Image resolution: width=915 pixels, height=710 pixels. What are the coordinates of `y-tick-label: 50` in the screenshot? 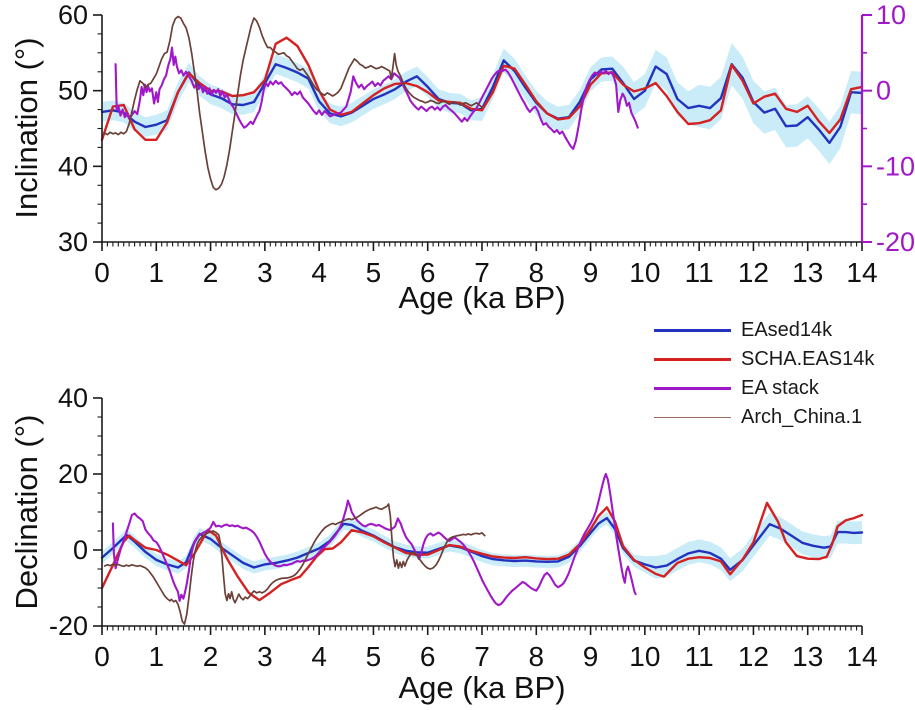 It's located at (73, 91).